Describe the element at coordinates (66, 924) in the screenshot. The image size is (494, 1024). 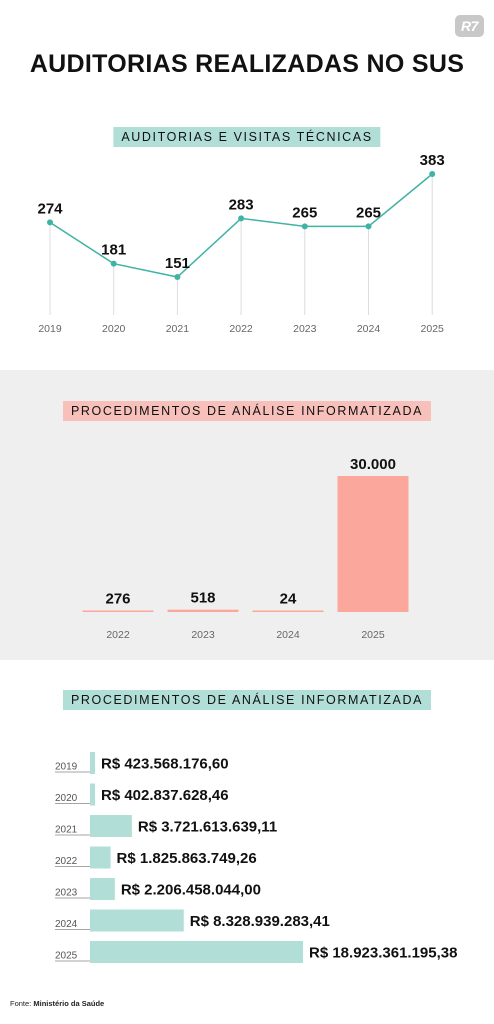
I see `y-tick-label: 2024` at that location.